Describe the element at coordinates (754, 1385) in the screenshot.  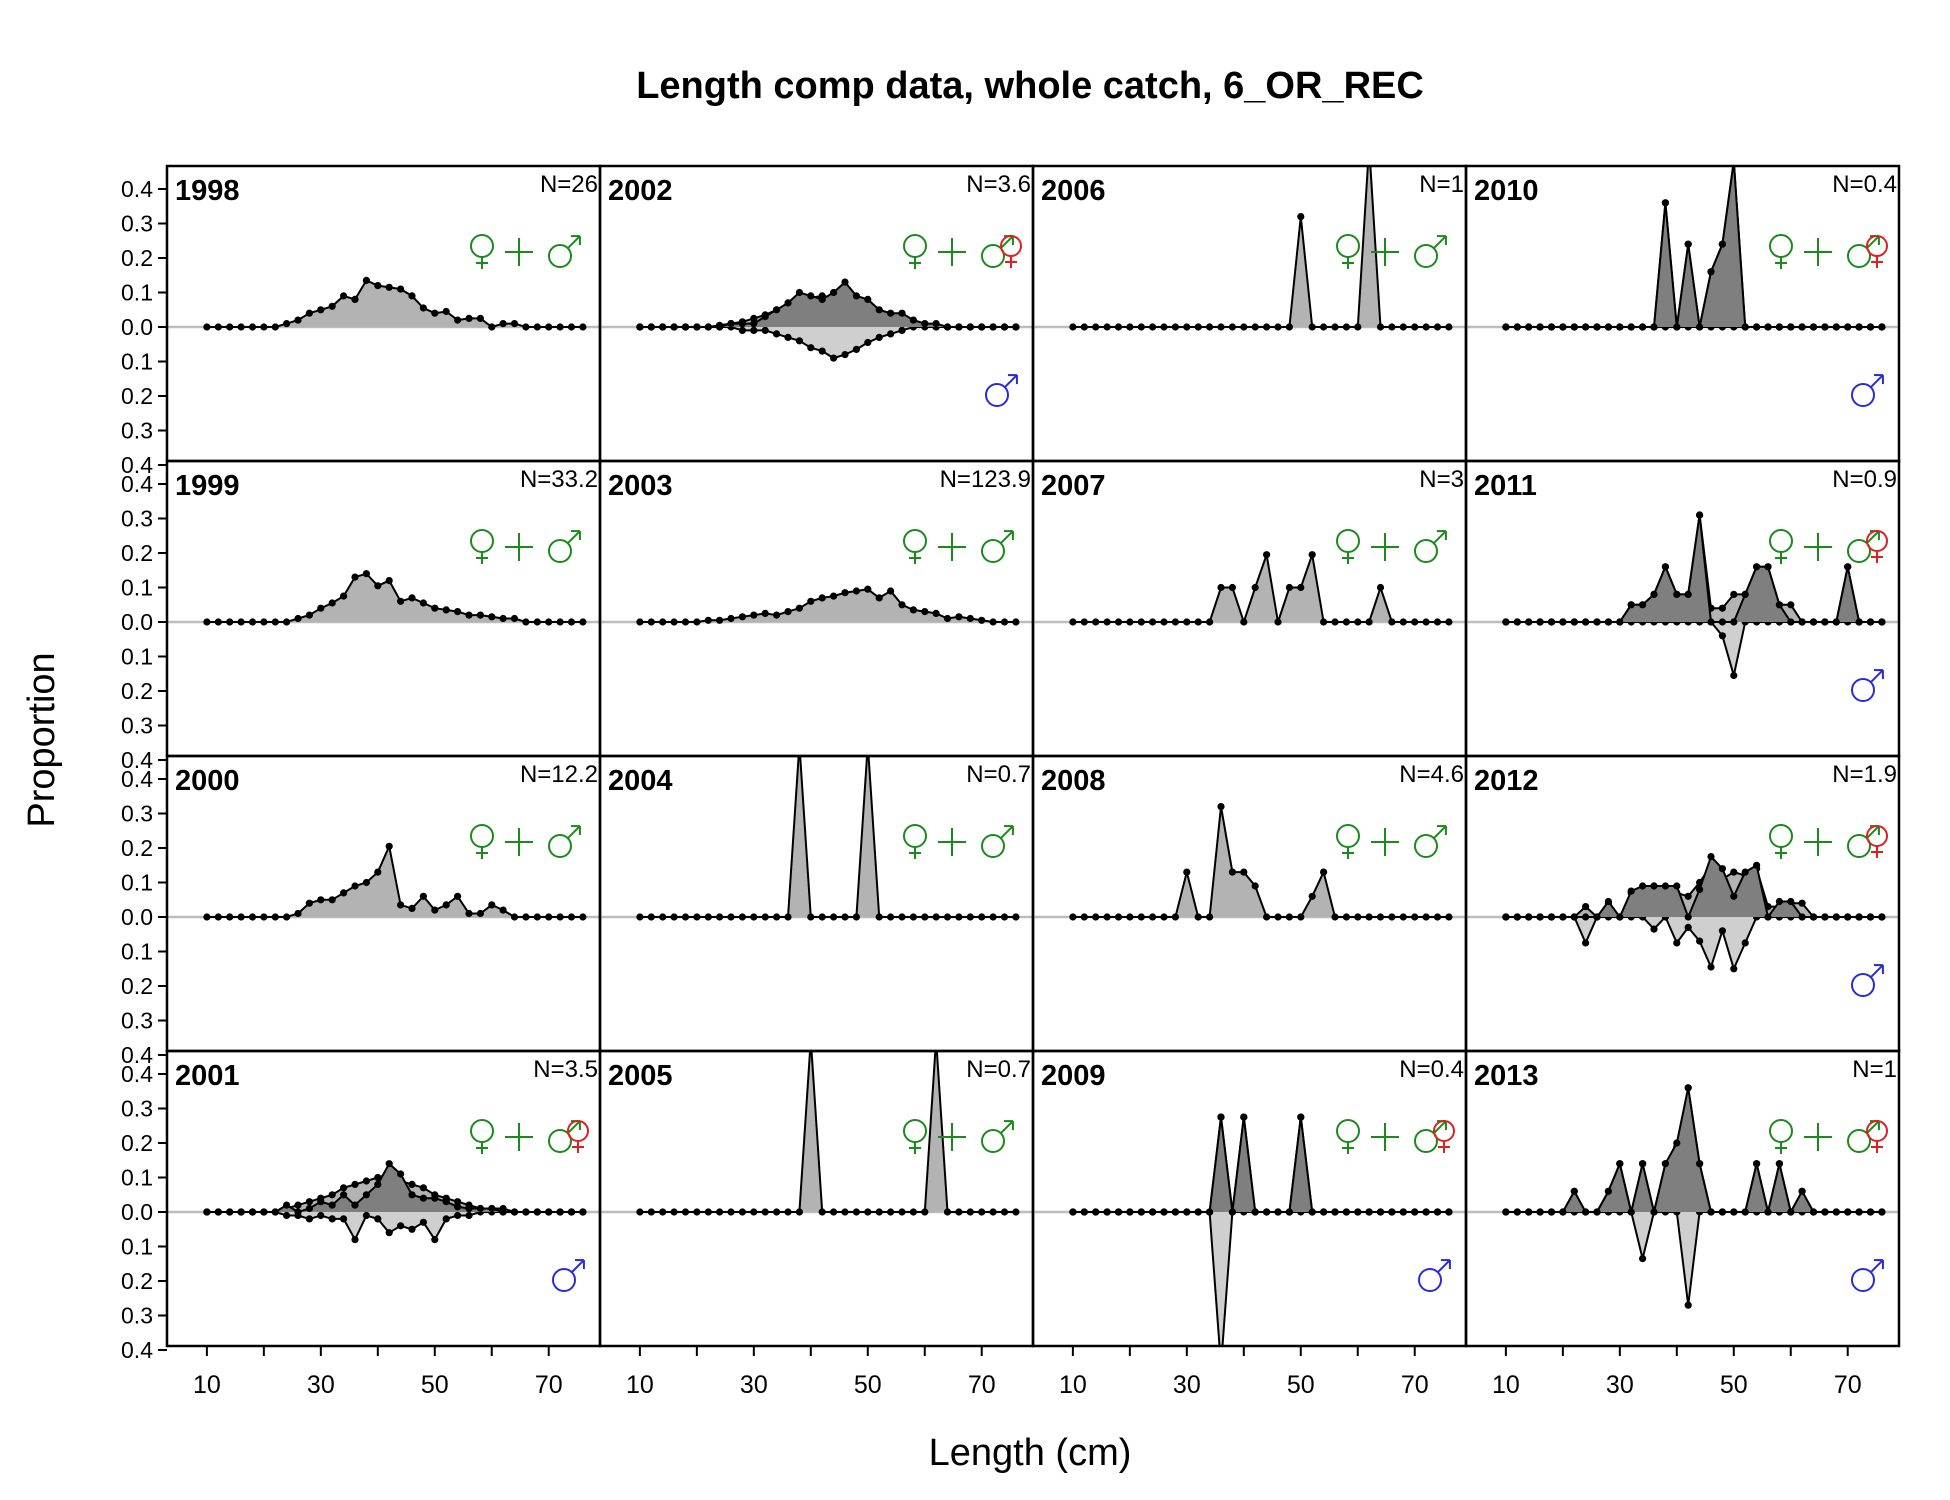
I see `x-tick-label: 30` at that location.